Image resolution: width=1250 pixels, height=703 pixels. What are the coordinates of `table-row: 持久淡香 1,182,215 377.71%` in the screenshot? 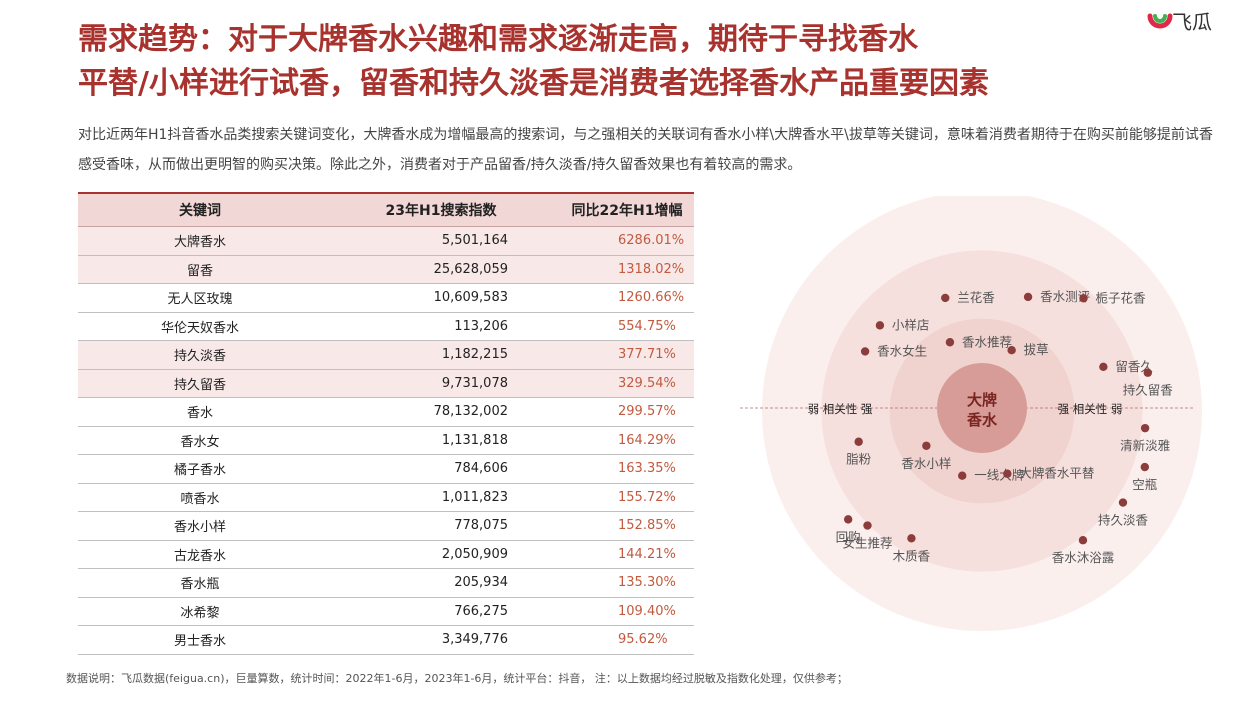 It's located at (386, 355).